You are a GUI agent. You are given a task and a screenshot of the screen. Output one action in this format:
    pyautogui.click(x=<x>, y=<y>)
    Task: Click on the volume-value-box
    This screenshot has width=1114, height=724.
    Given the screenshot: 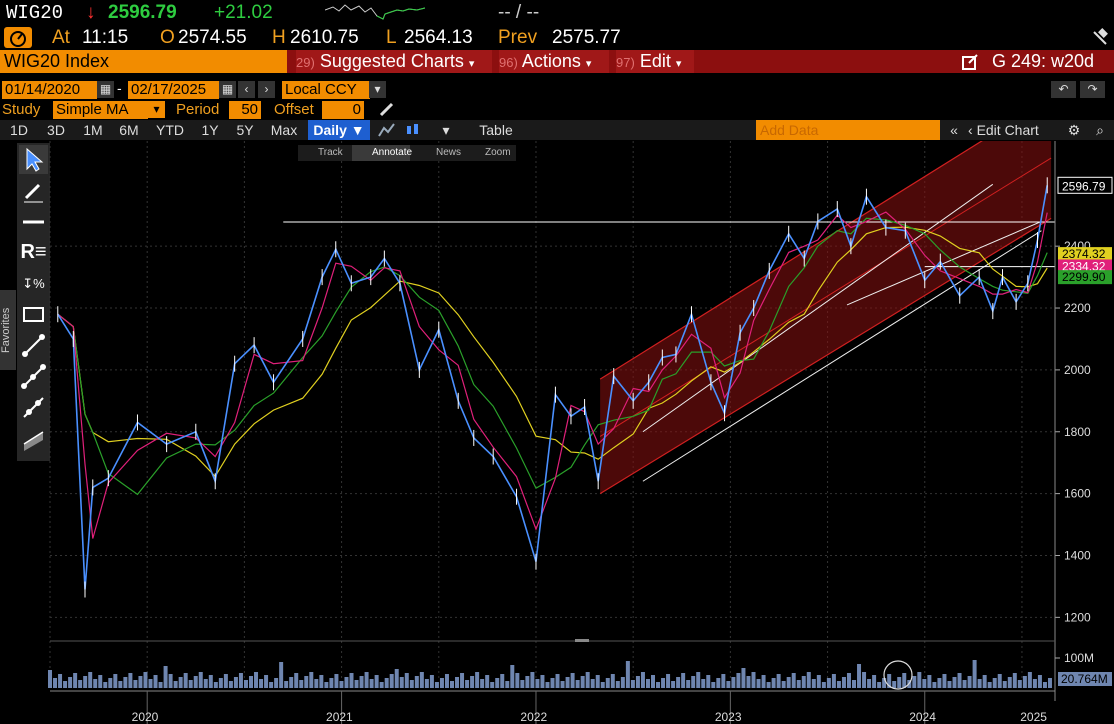 What is the action you would take?
    pyautogui.click(x=1085, y=679)
    